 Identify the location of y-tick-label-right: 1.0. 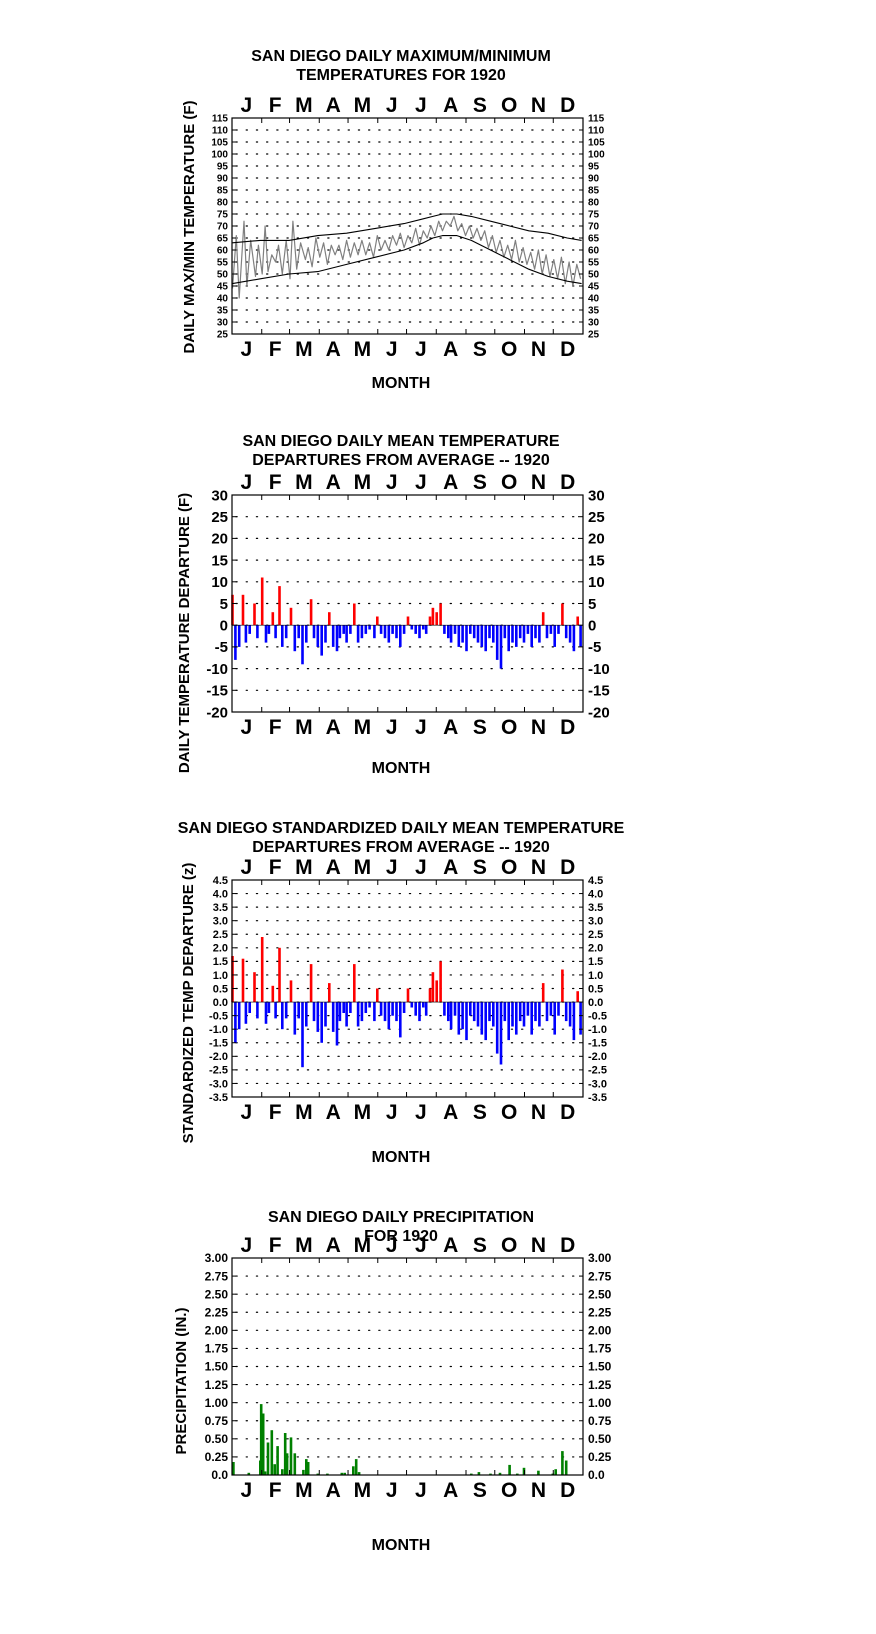
(595, 976).